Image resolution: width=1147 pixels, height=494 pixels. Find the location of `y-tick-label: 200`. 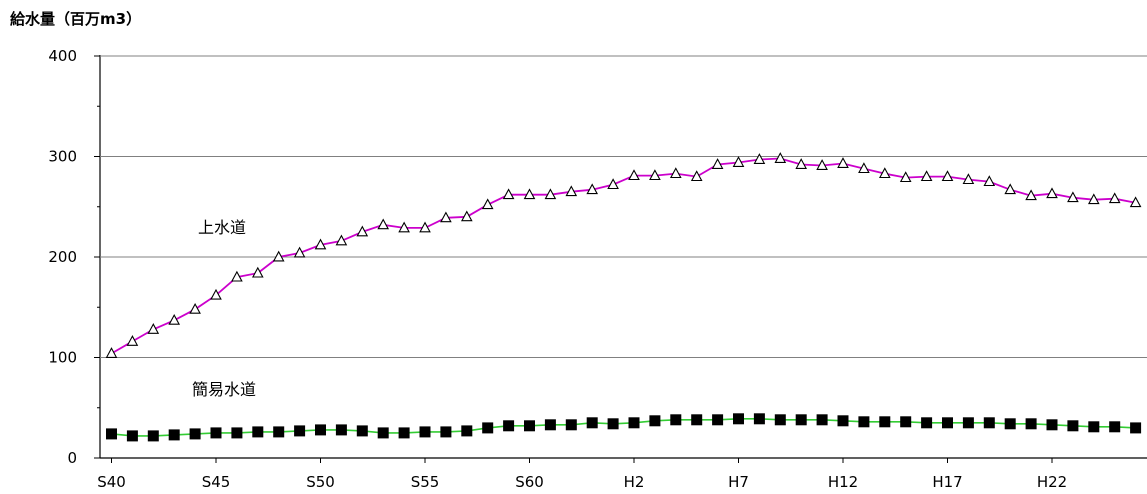

y-tick-label: 200 is located at coordinates (62, 257).